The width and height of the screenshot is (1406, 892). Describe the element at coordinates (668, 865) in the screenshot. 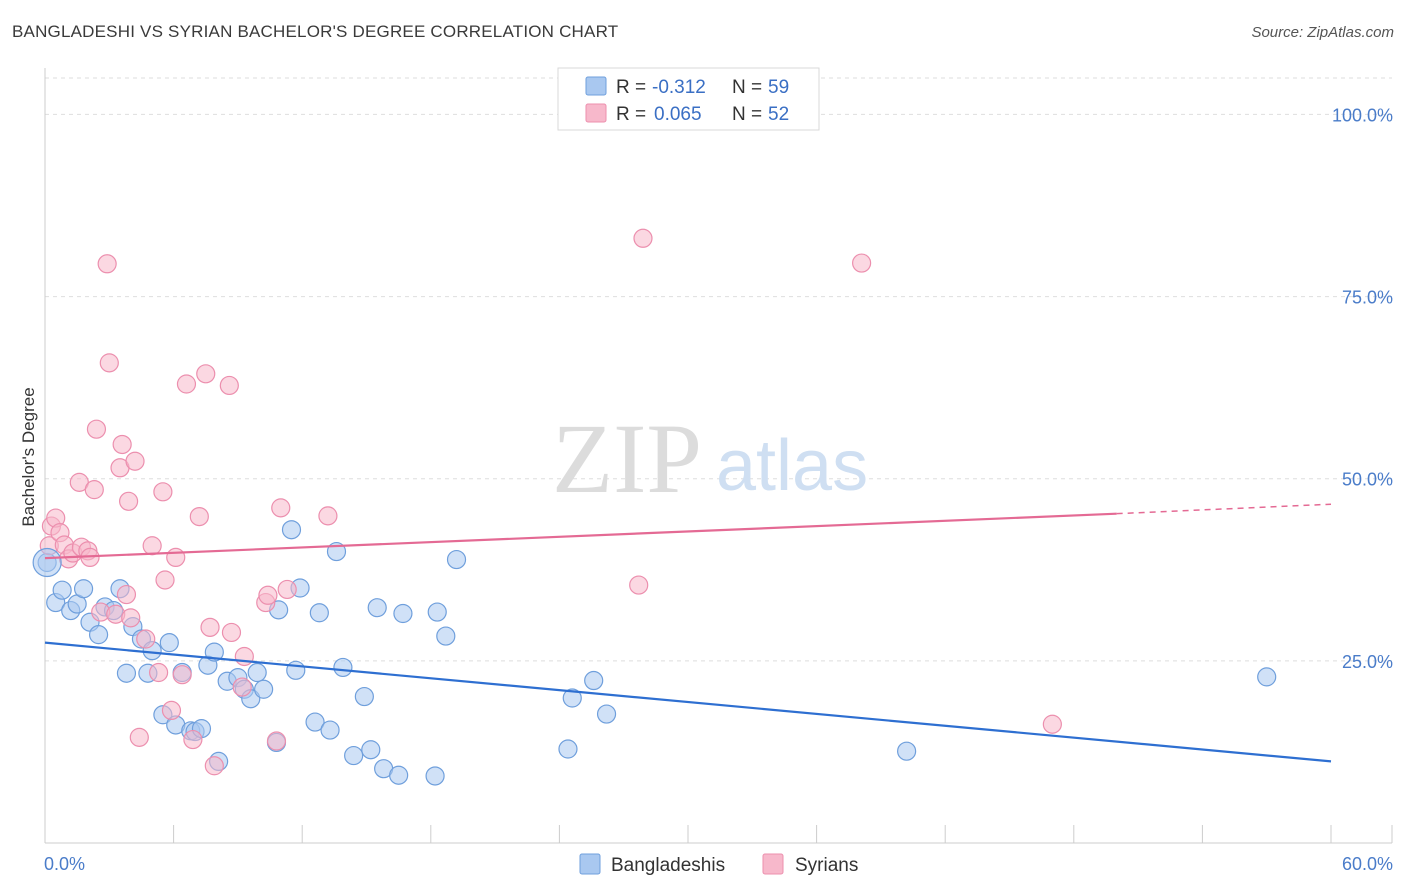

I see `bottom-legend-label-bangladeshis: Bangladeshis` at that location.